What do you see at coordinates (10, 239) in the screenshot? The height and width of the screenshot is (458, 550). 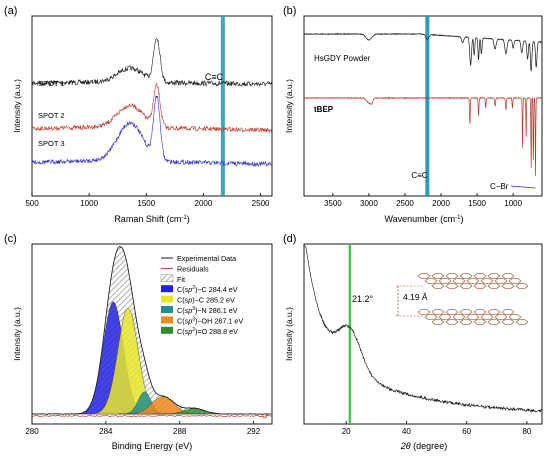 I see `panel-c-label: (c)` at bounding box center [10, 239].